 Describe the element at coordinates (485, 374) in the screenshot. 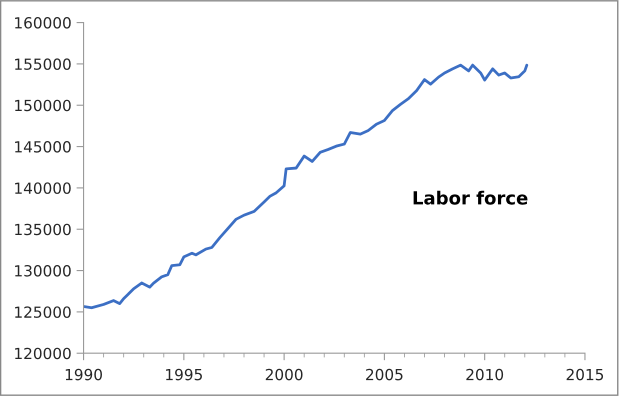

I see `x-tick-label: 2010` at that location.